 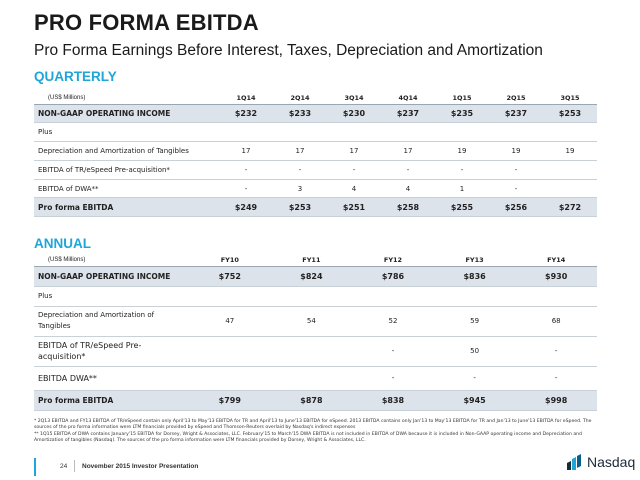 I want to click on table-cell: $838, so click(x=393, y=400).